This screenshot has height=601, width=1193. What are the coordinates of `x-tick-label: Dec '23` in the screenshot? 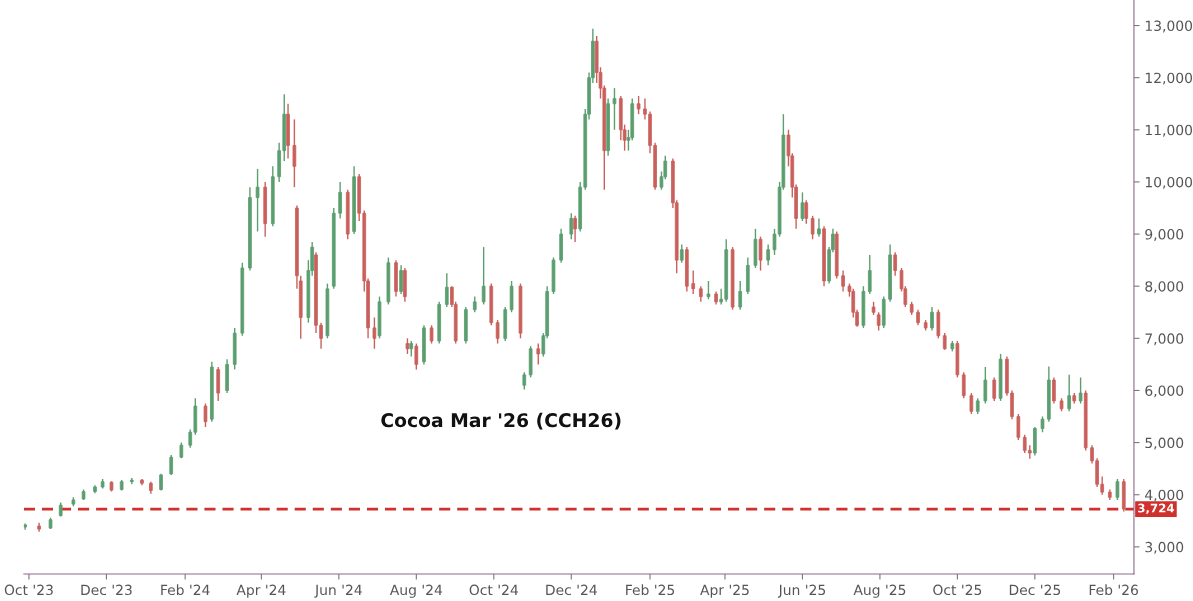 It's located at (106, 590).